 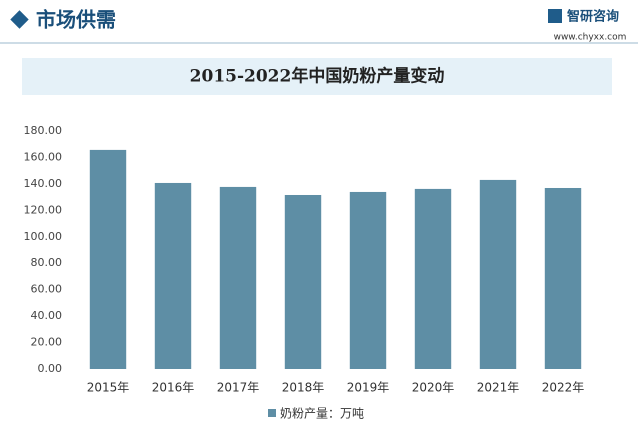 I want to click on y-tick-label: 40.00, so click(x=47, y=315).